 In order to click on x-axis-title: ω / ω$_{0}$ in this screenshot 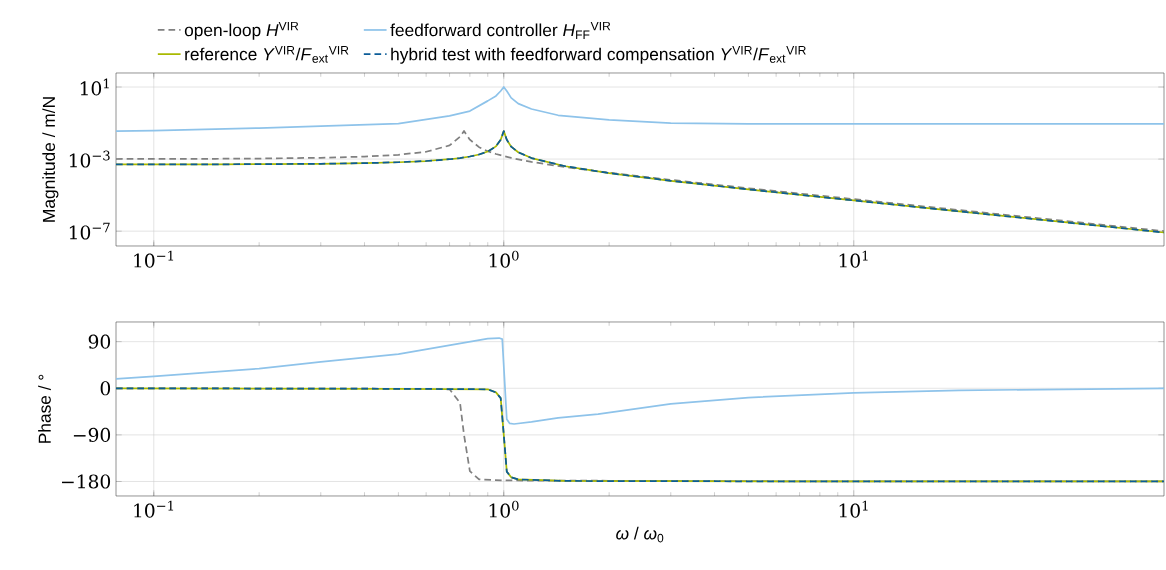, I will do `click(640, 534)`.